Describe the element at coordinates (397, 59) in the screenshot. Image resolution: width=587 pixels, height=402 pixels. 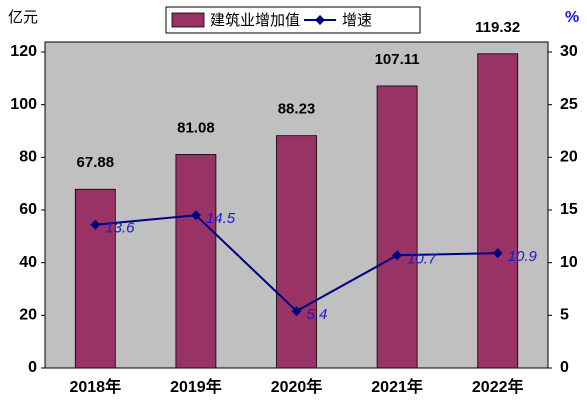
I see `bar-value-label: 107.11` at that location.